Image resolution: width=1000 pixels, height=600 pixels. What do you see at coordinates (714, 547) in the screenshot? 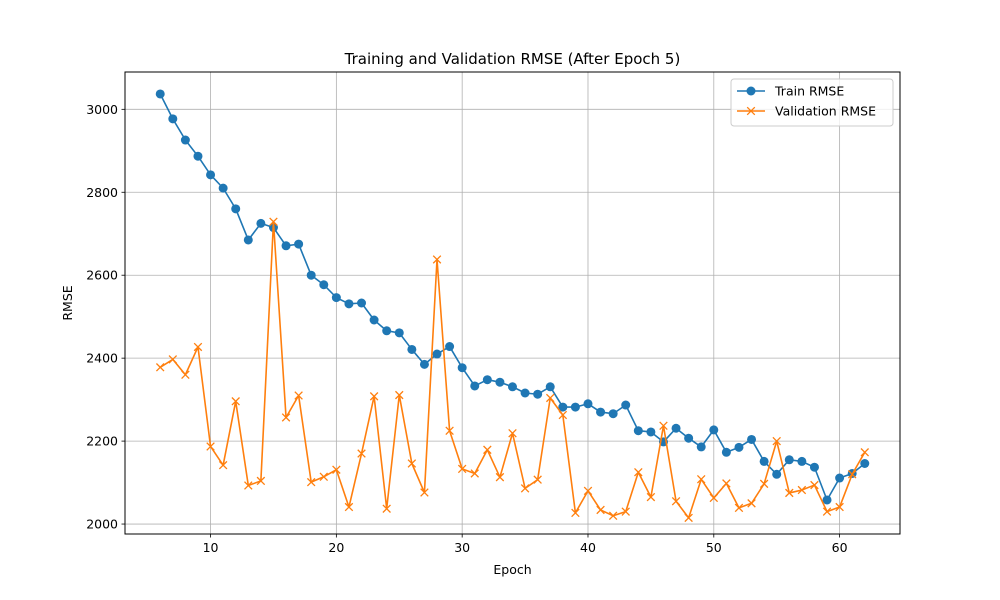
I see `x-tick-label: 50` at bounding box center [714, 547].